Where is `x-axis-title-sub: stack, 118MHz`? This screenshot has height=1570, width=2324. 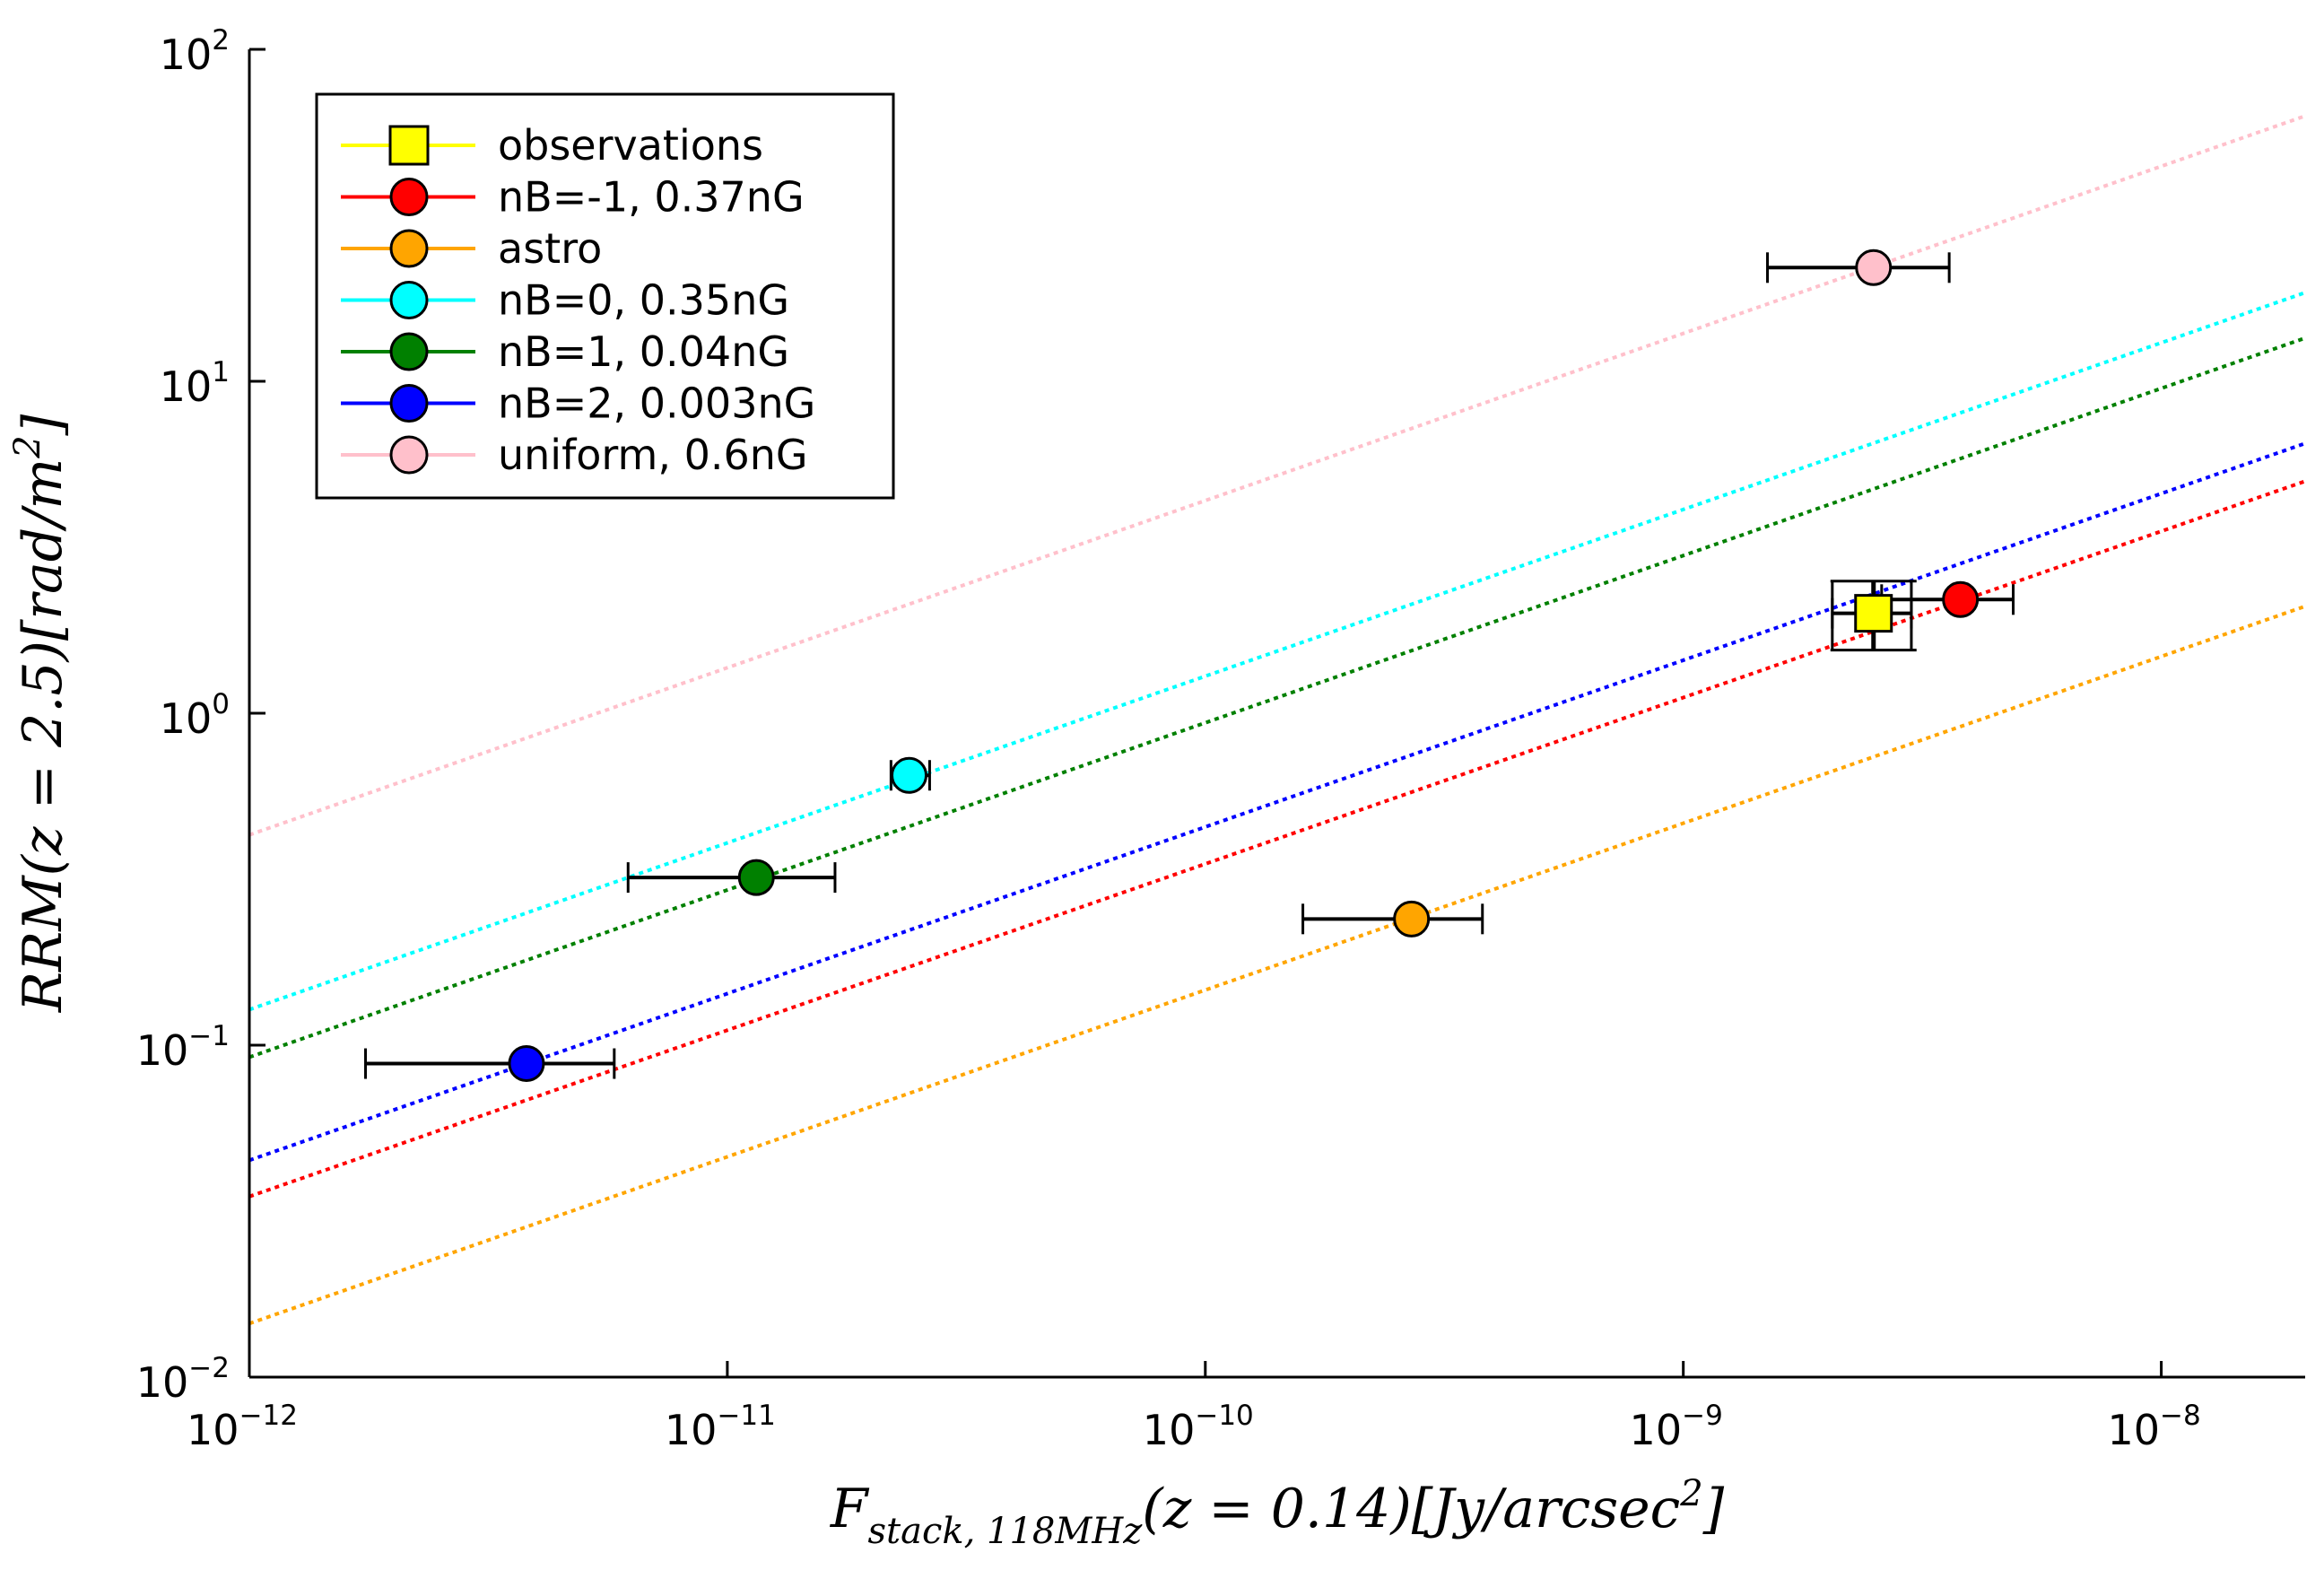
x-axis-title-sub: stack, 118MHz is located at coordinates (1006, 1531).